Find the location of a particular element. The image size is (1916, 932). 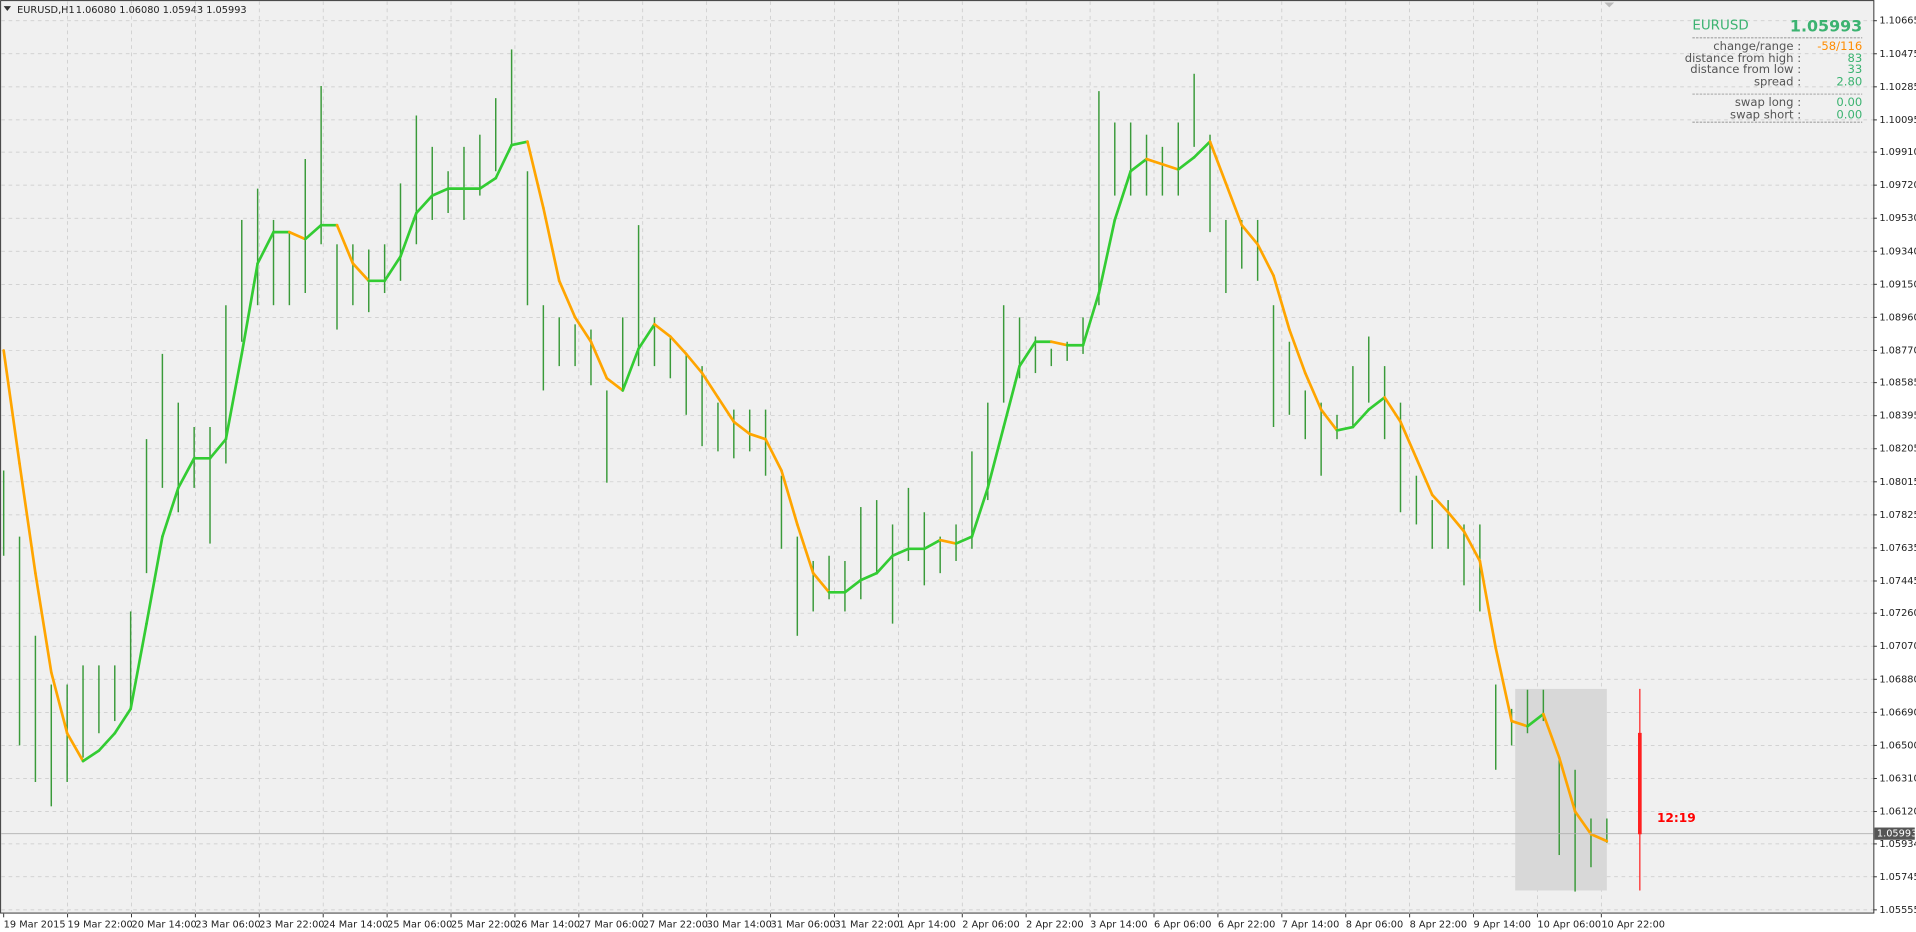

x-tick-label: 25 Mar 06:00 is located at coordinates (419, 925).